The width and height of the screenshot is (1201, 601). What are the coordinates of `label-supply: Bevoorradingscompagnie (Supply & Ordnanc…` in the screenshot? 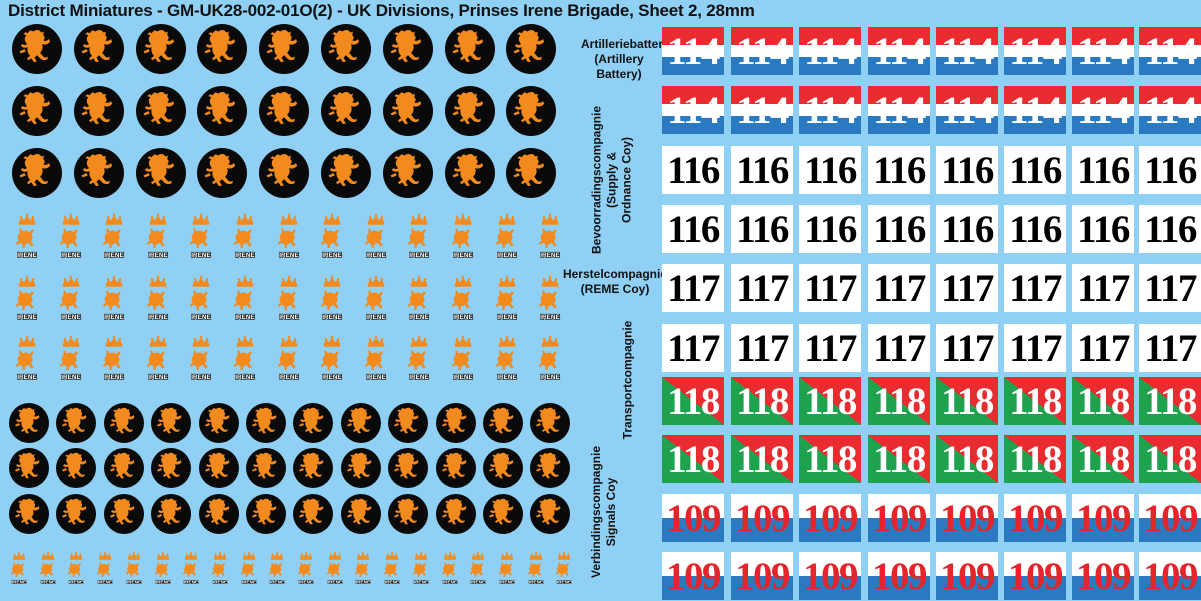 It's located at (612, 180).